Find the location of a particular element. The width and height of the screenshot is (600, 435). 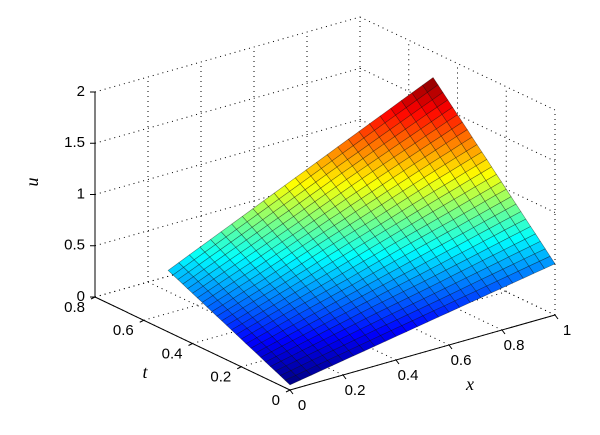

x-tick-label: 0.2 is located at coordinates (355, 390).